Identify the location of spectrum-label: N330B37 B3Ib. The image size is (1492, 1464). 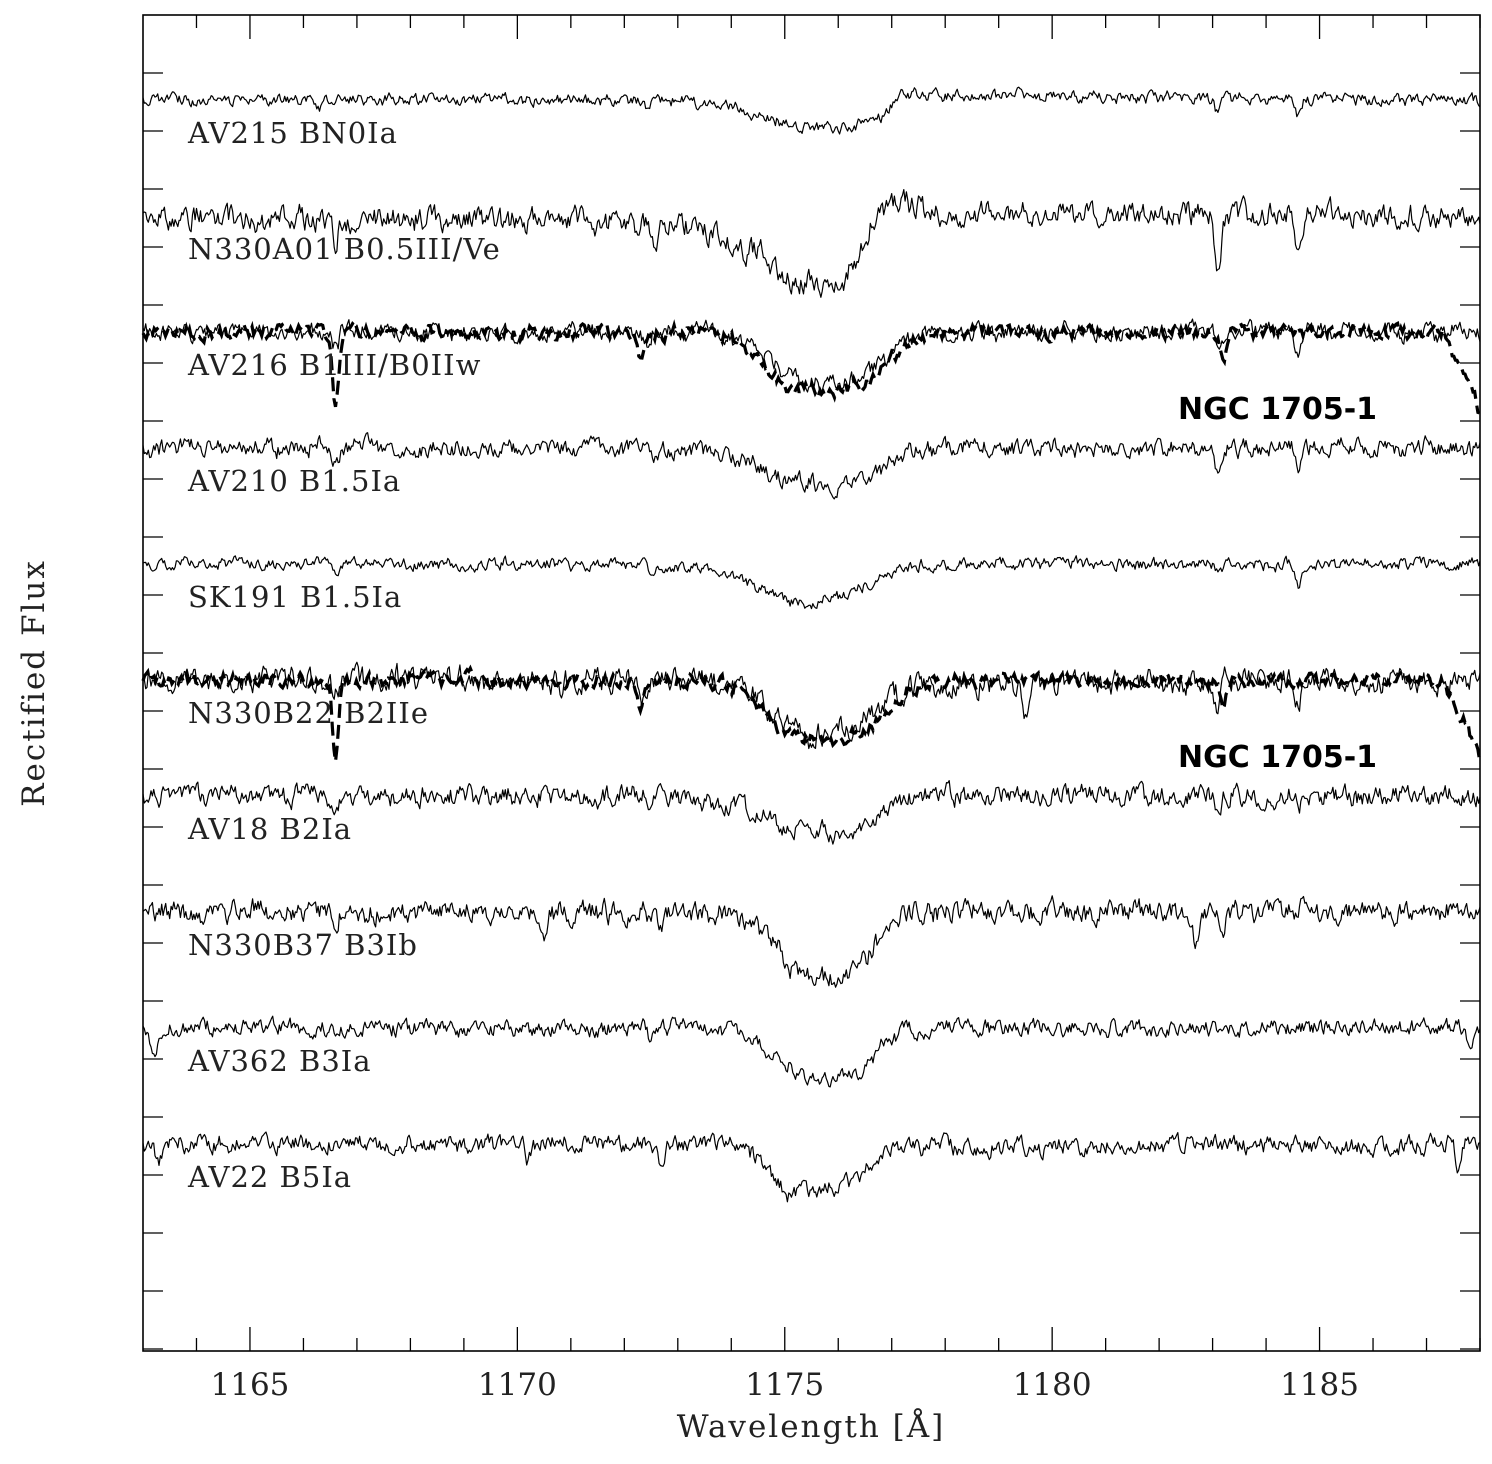
(303, 945).